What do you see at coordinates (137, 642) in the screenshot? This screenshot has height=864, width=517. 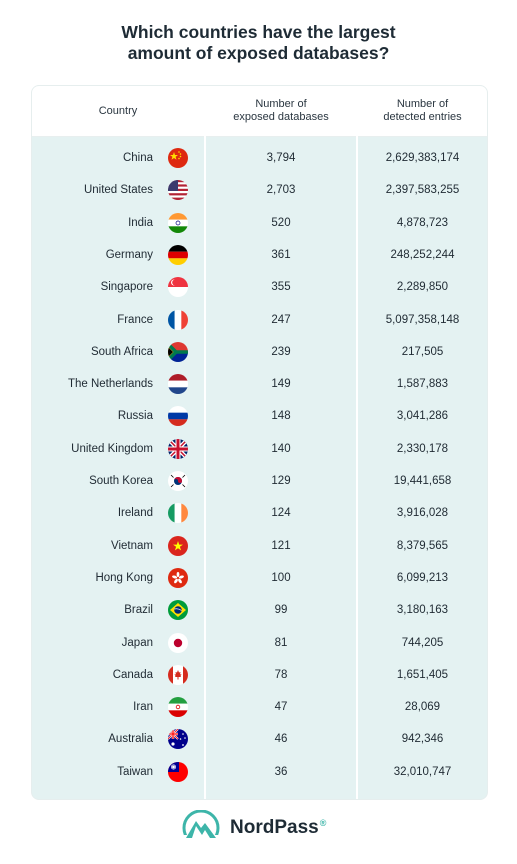 I see `country-name: Japan` at bounding box center [137, 642].